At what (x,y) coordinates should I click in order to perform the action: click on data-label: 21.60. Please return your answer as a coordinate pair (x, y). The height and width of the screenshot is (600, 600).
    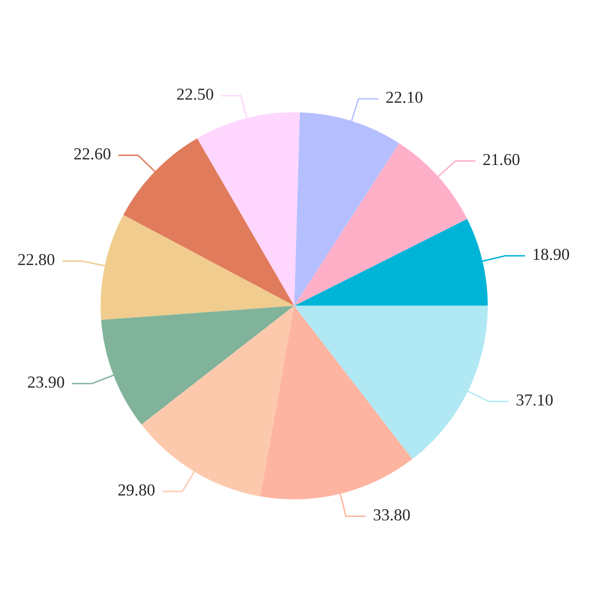
    Looking at the image, I should click on (501, 160).